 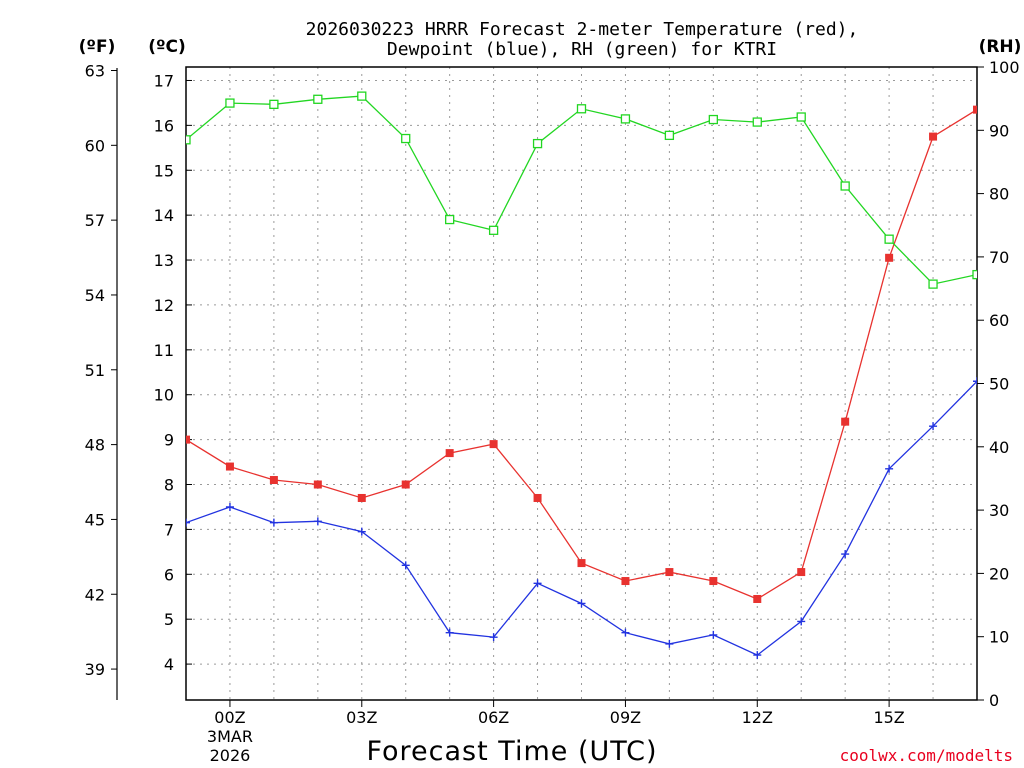 What do you see at coordinates (999, 637) in the screenshot?
I see `rh-tick-label: 10` at bounding box center [999, 637].